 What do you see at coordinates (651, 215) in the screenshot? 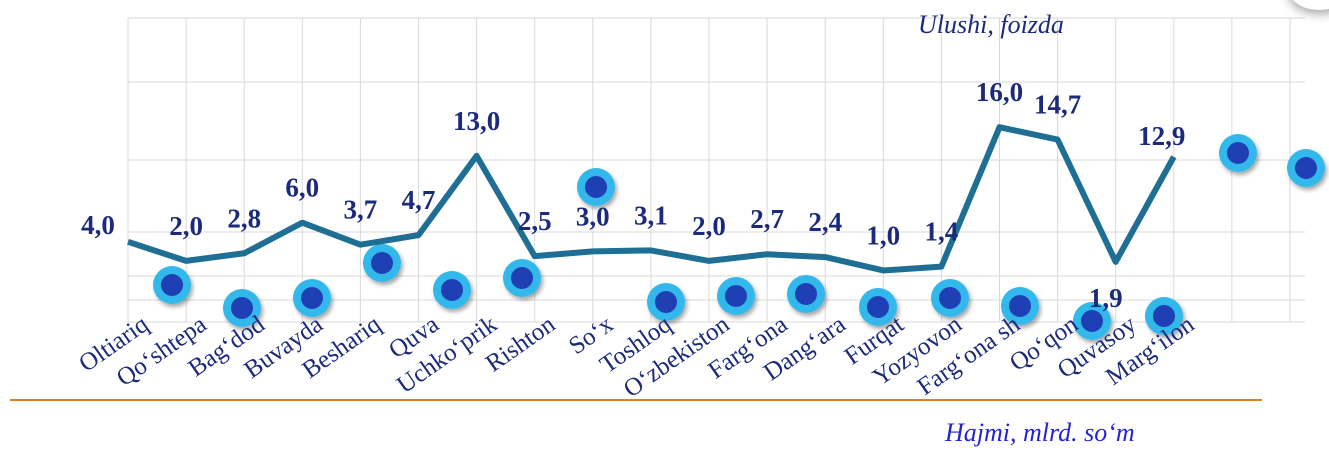
I see `data-label: 3,1` at bounding box center [651, 215].